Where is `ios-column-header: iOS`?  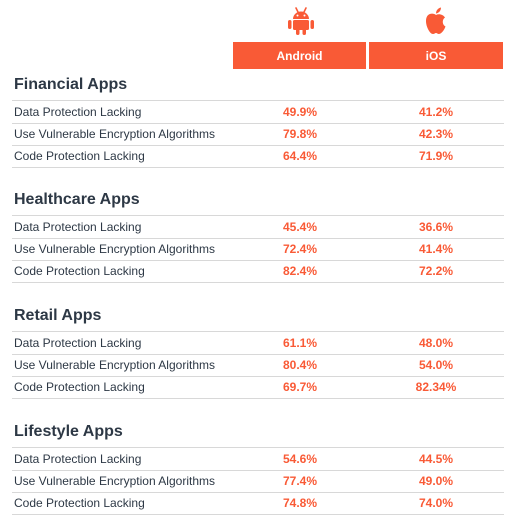 ios-column-header: iOS is located at coordinates (436, 55).